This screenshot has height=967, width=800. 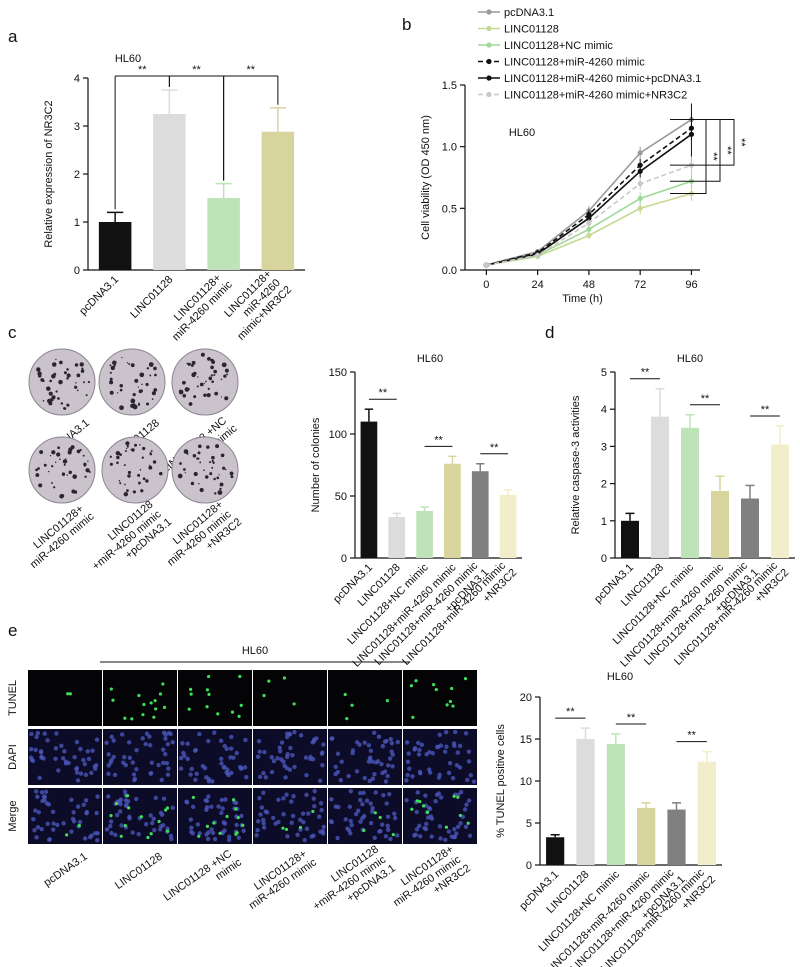 What do you see at coordinates (640, 184) in the screenshot?
I see `point` at bounding box center [640, 184].